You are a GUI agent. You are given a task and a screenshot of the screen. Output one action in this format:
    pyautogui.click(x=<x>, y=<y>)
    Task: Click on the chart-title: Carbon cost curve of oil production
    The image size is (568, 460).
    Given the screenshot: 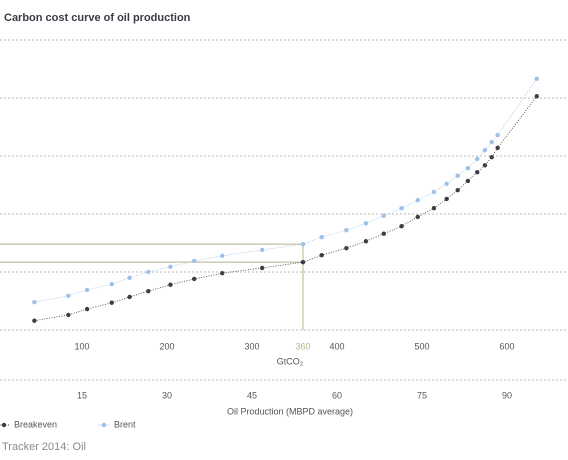 What is the action you would take?
    pyautogui.click(x=97, y=18)
    